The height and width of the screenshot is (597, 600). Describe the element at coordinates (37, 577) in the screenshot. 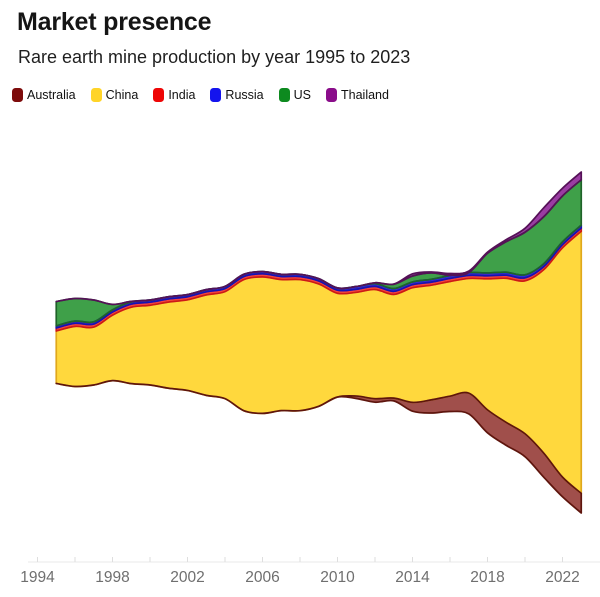

I see `x-axis-label: 1994` at that location.